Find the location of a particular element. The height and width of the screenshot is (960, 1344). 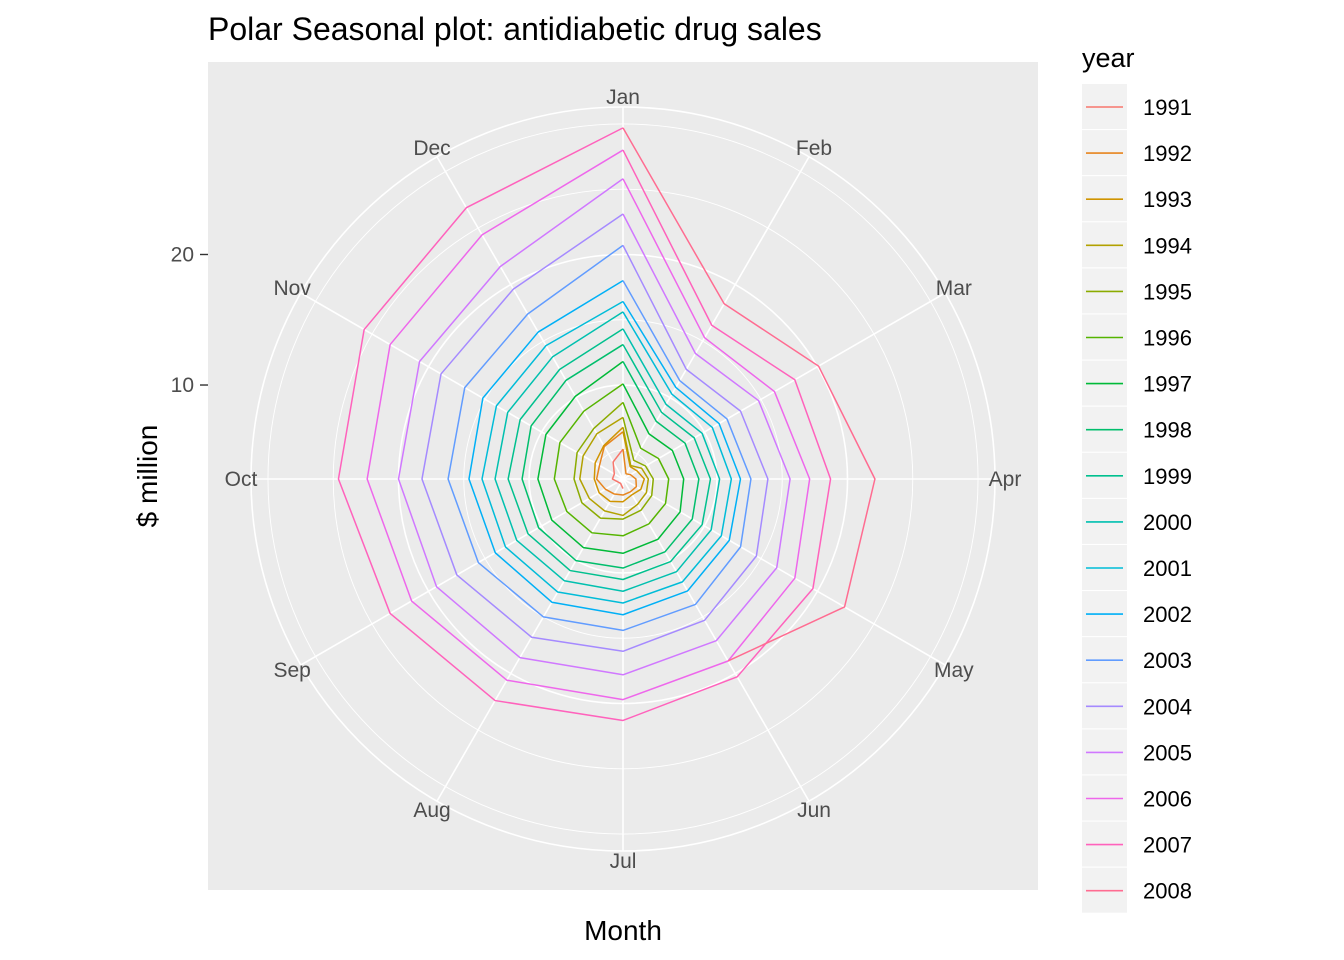

legend-label-2008: 2008 is located at coordinates (1167, 891).